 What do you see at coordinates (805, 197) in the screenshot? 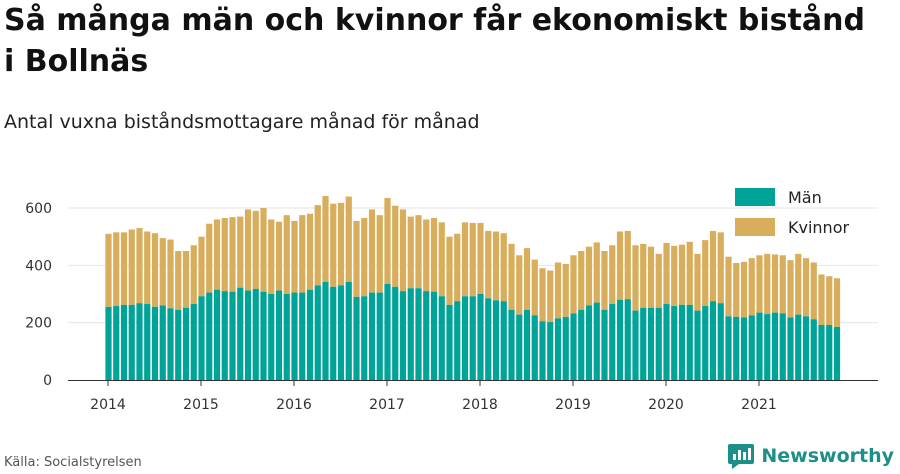
I see `legend-label-men: Män` at bounding box center [805, 197].